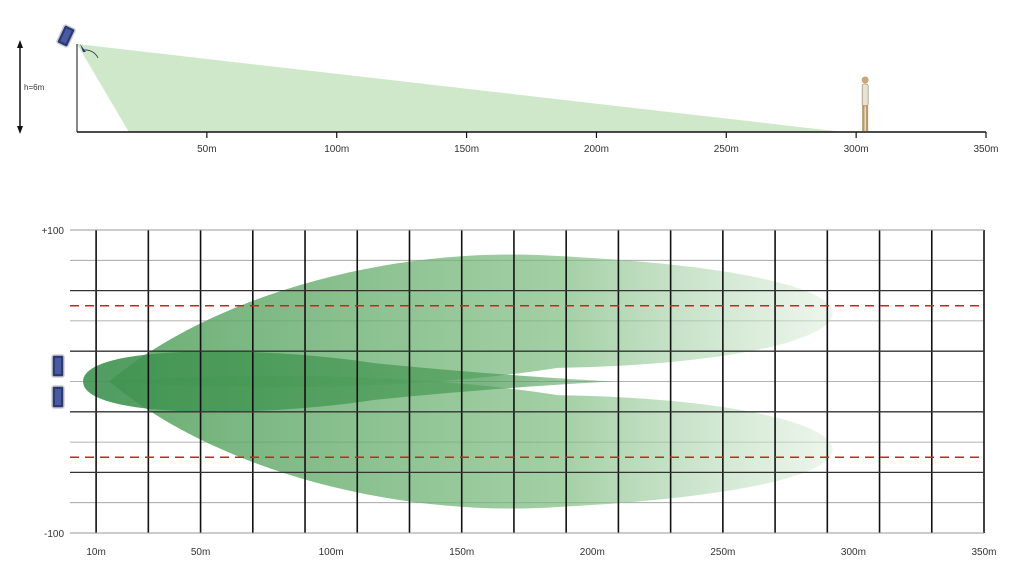 The width and height of the screenshot is (1024, 578). What do you see at coordinates (348, 381) in the screenshot?
I see `beam-inner-core` at bounding box center [348, 381].